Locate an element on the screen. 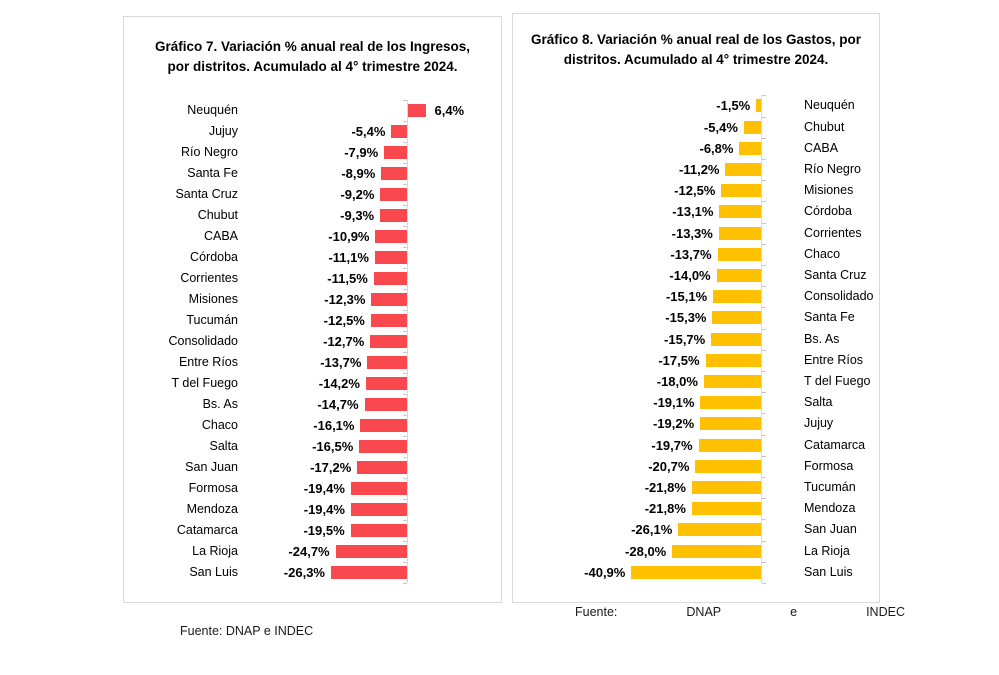 This screenshot has width=999, height=675. value-label: -14,2% is located at coordinates (339, 383).